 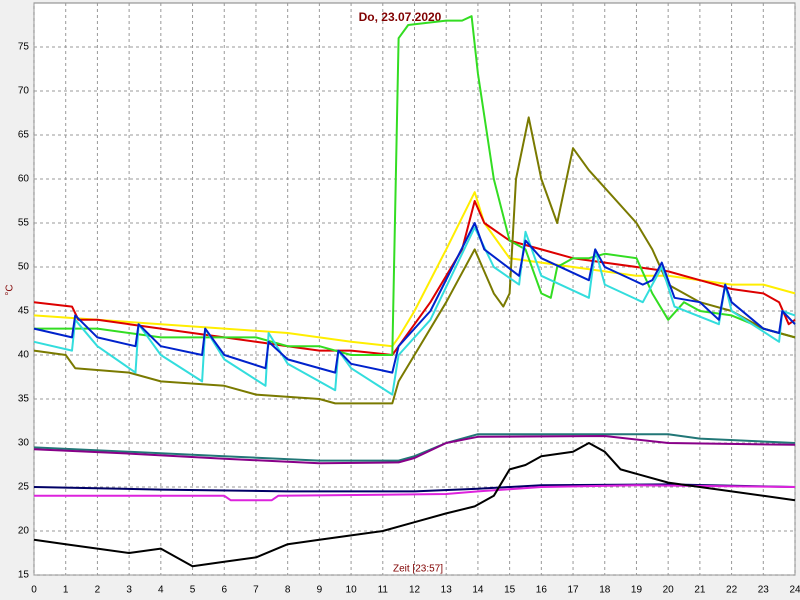 I want to click on x-tick-label: 20, so click(x=669, y=590).